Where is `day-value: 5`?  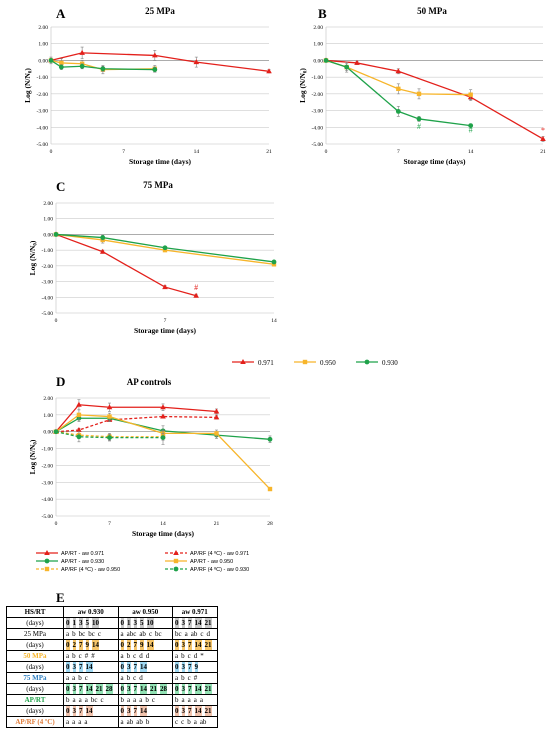
day-value: 5 is located at coordinates (142, 623).